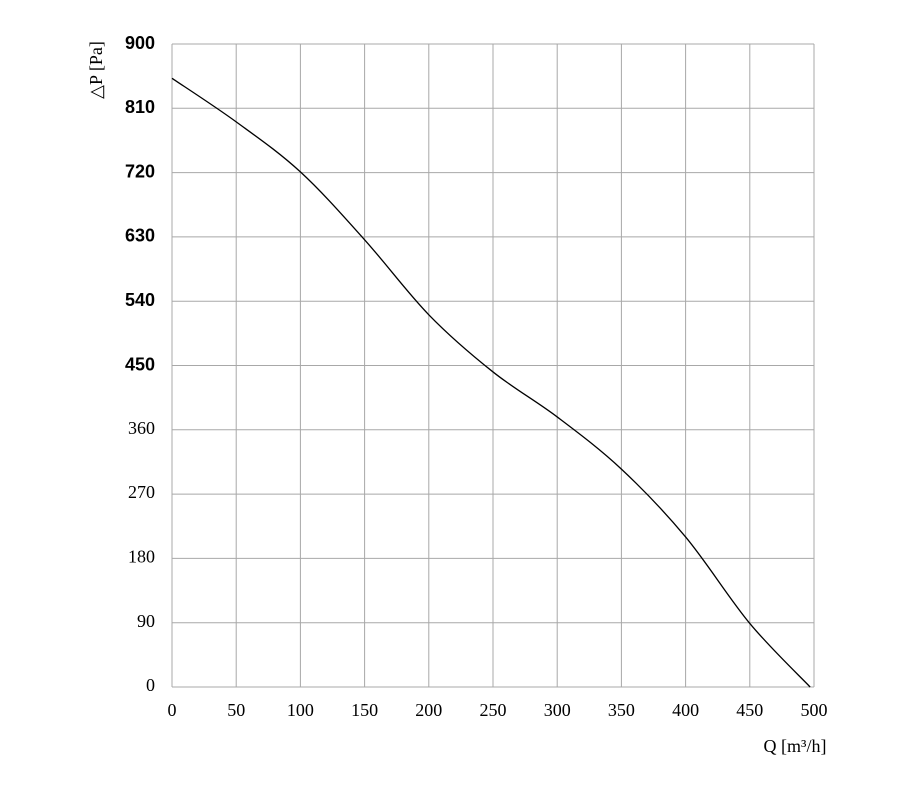 This screenshot has height=795, width=907. Describe the element at coordinates (814, 710) in the screenshot. I see `x-tick-label: 500` at that location.